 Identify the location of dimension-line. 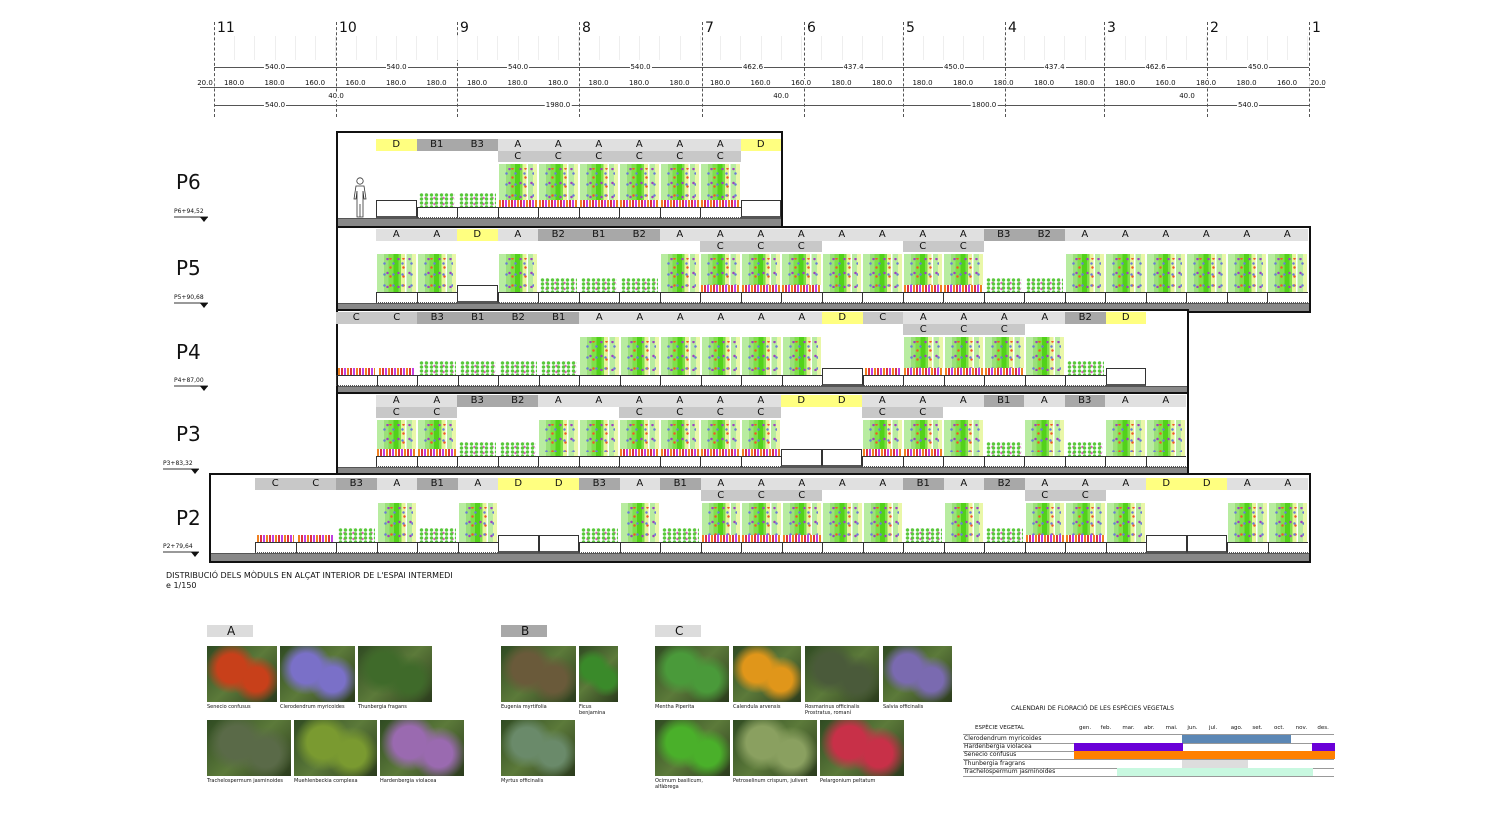
(761, 105).